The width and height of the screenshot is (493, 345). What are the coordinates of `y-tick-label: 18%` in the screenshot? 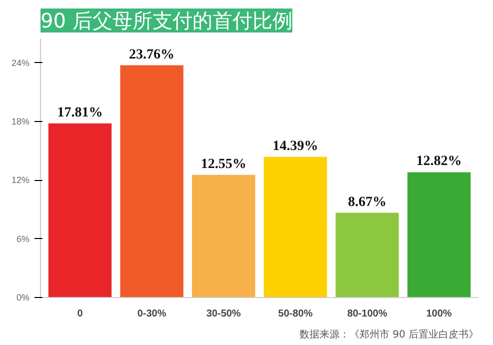 It's located at (20, 121).